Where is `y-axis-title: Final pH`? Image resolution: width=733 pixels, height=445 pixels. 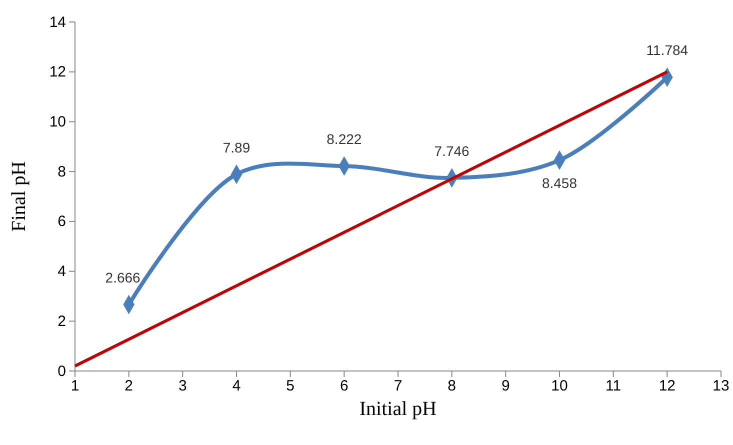 y-axis-title: Final pH is located at coordinates (19, 196).